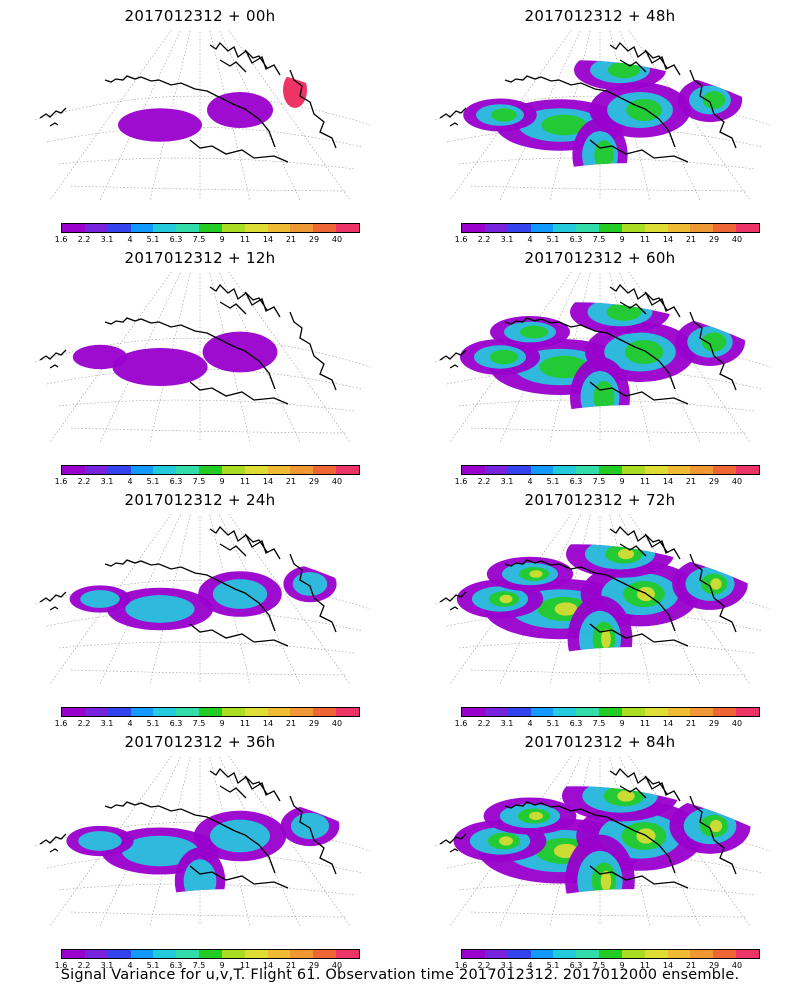 The width and height of the screenshot is (800, 1000). What do you see at coordinates (530, 239) in the screenshot?
I see `colorbar-tick-label: 4` at bounding box center [530, 239].